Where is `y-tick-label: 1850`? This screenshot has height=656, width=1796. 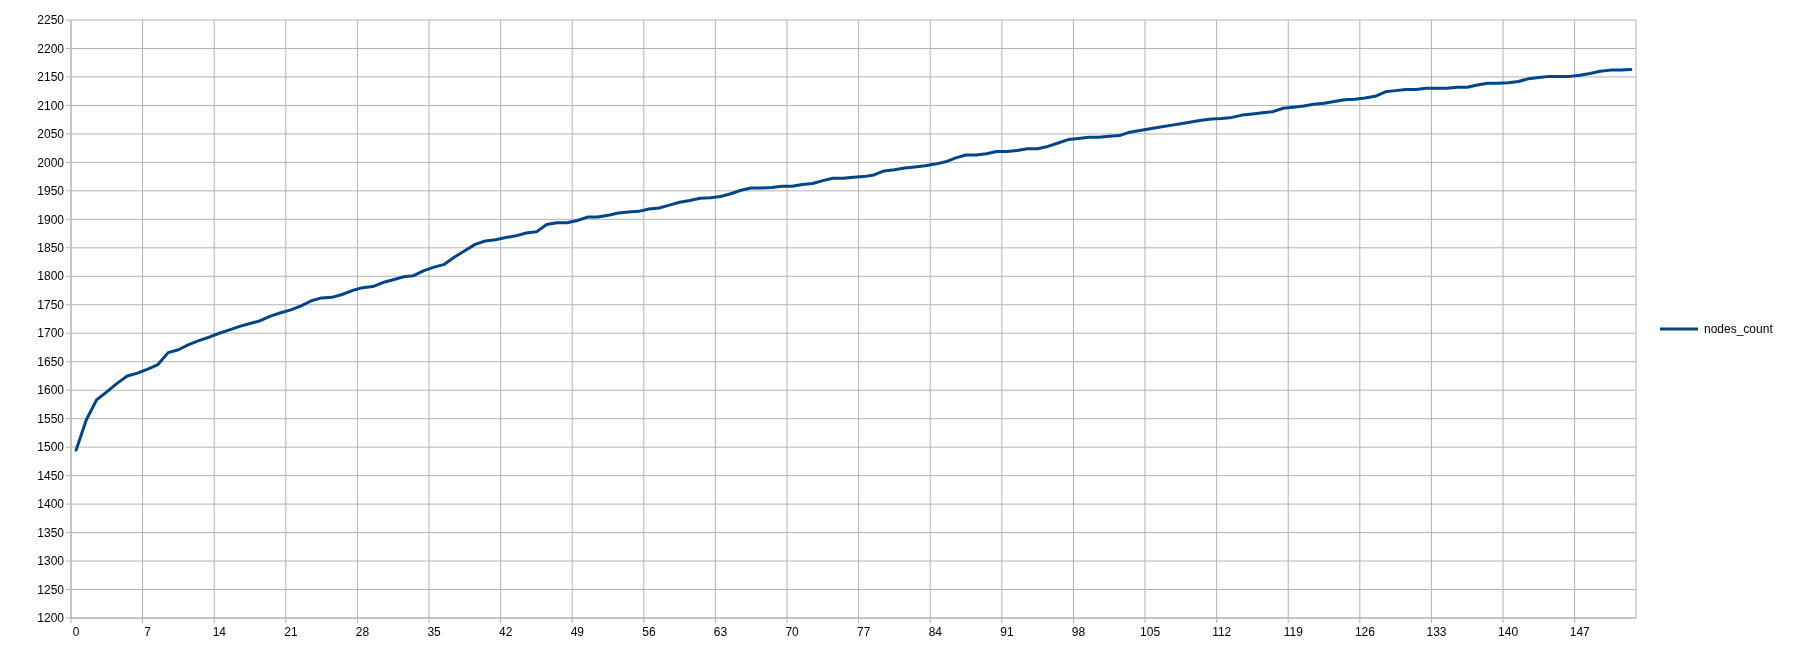 y-tick-label: 1850 is located at coordinates (51, 248).